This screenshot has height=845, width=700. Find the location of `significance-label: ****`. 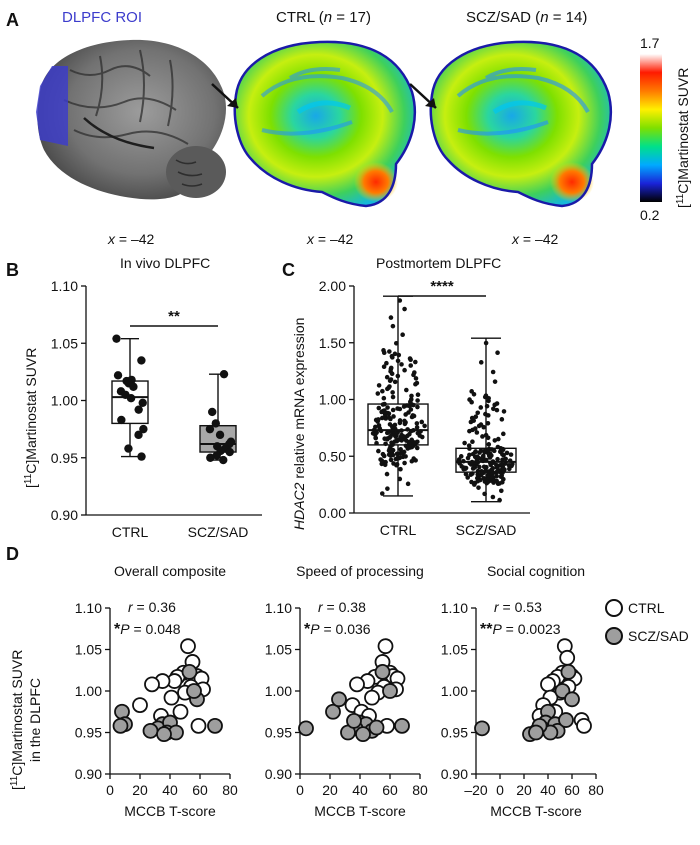

significance-label: **** is located at coordinates (442, 286).